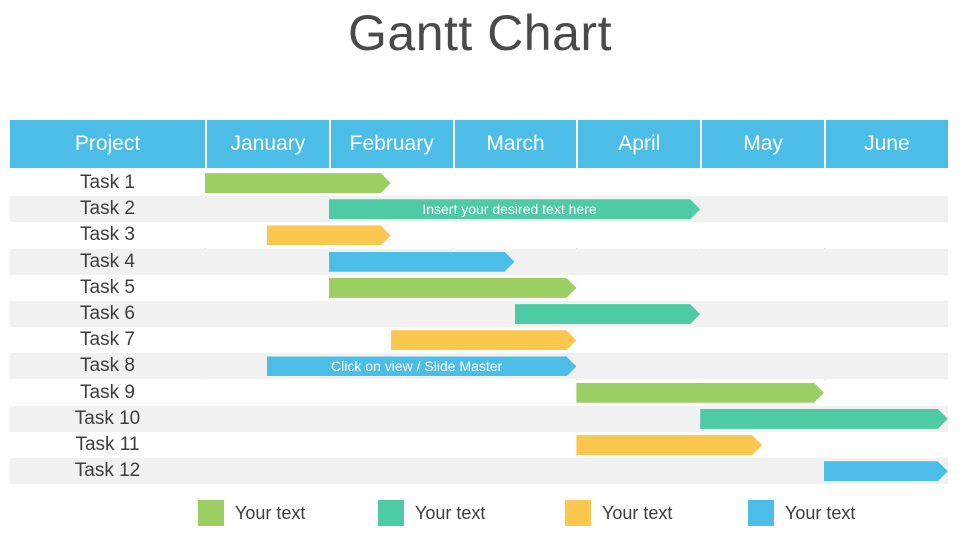  I want to click on task-label: Task 8, so click(107, 366).